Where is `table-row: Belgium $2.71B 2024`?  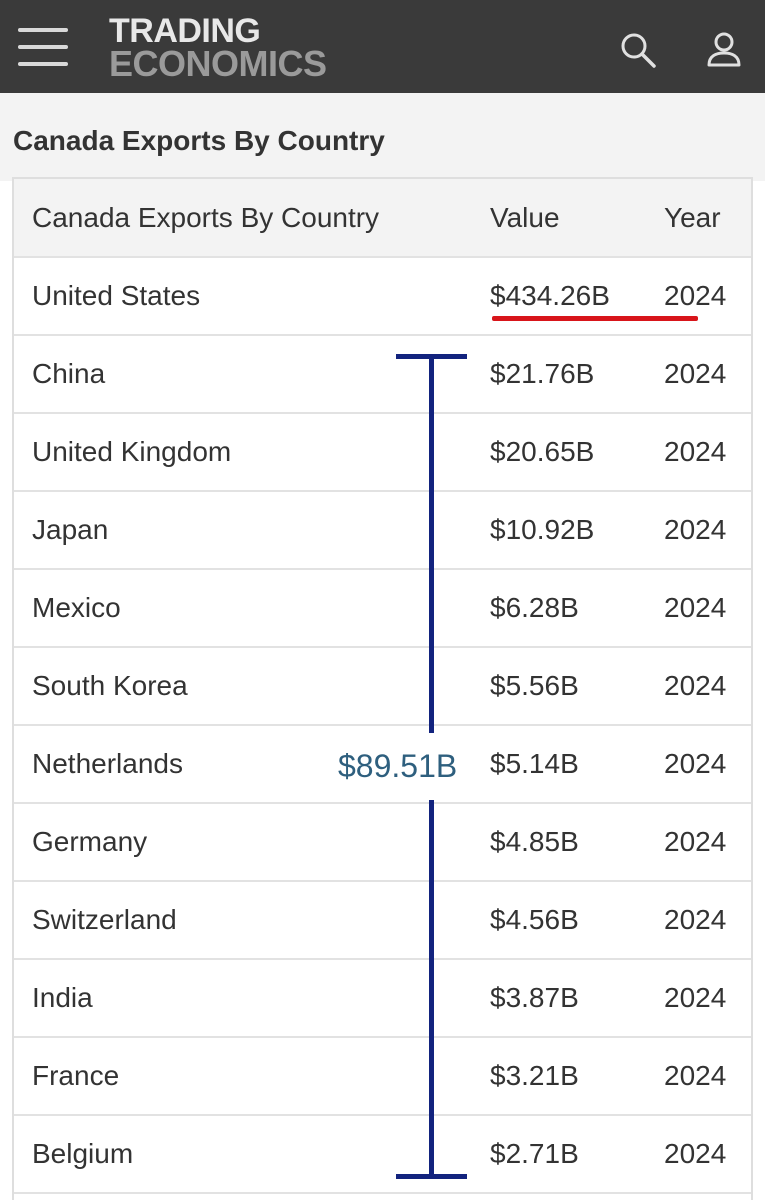
table-row: Belgium $2.71B 2024 is located at coordinates (382, 1154).